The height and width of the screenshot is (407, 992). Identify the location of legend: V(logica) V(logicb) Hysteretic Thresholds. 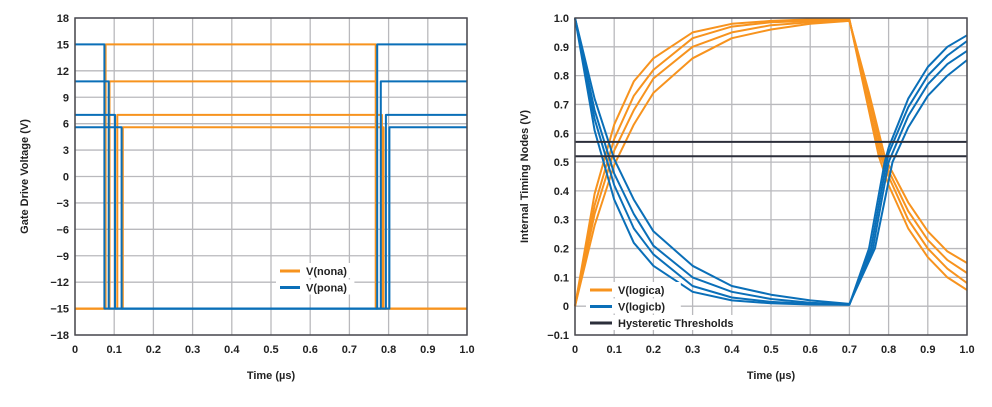
(677, 306).